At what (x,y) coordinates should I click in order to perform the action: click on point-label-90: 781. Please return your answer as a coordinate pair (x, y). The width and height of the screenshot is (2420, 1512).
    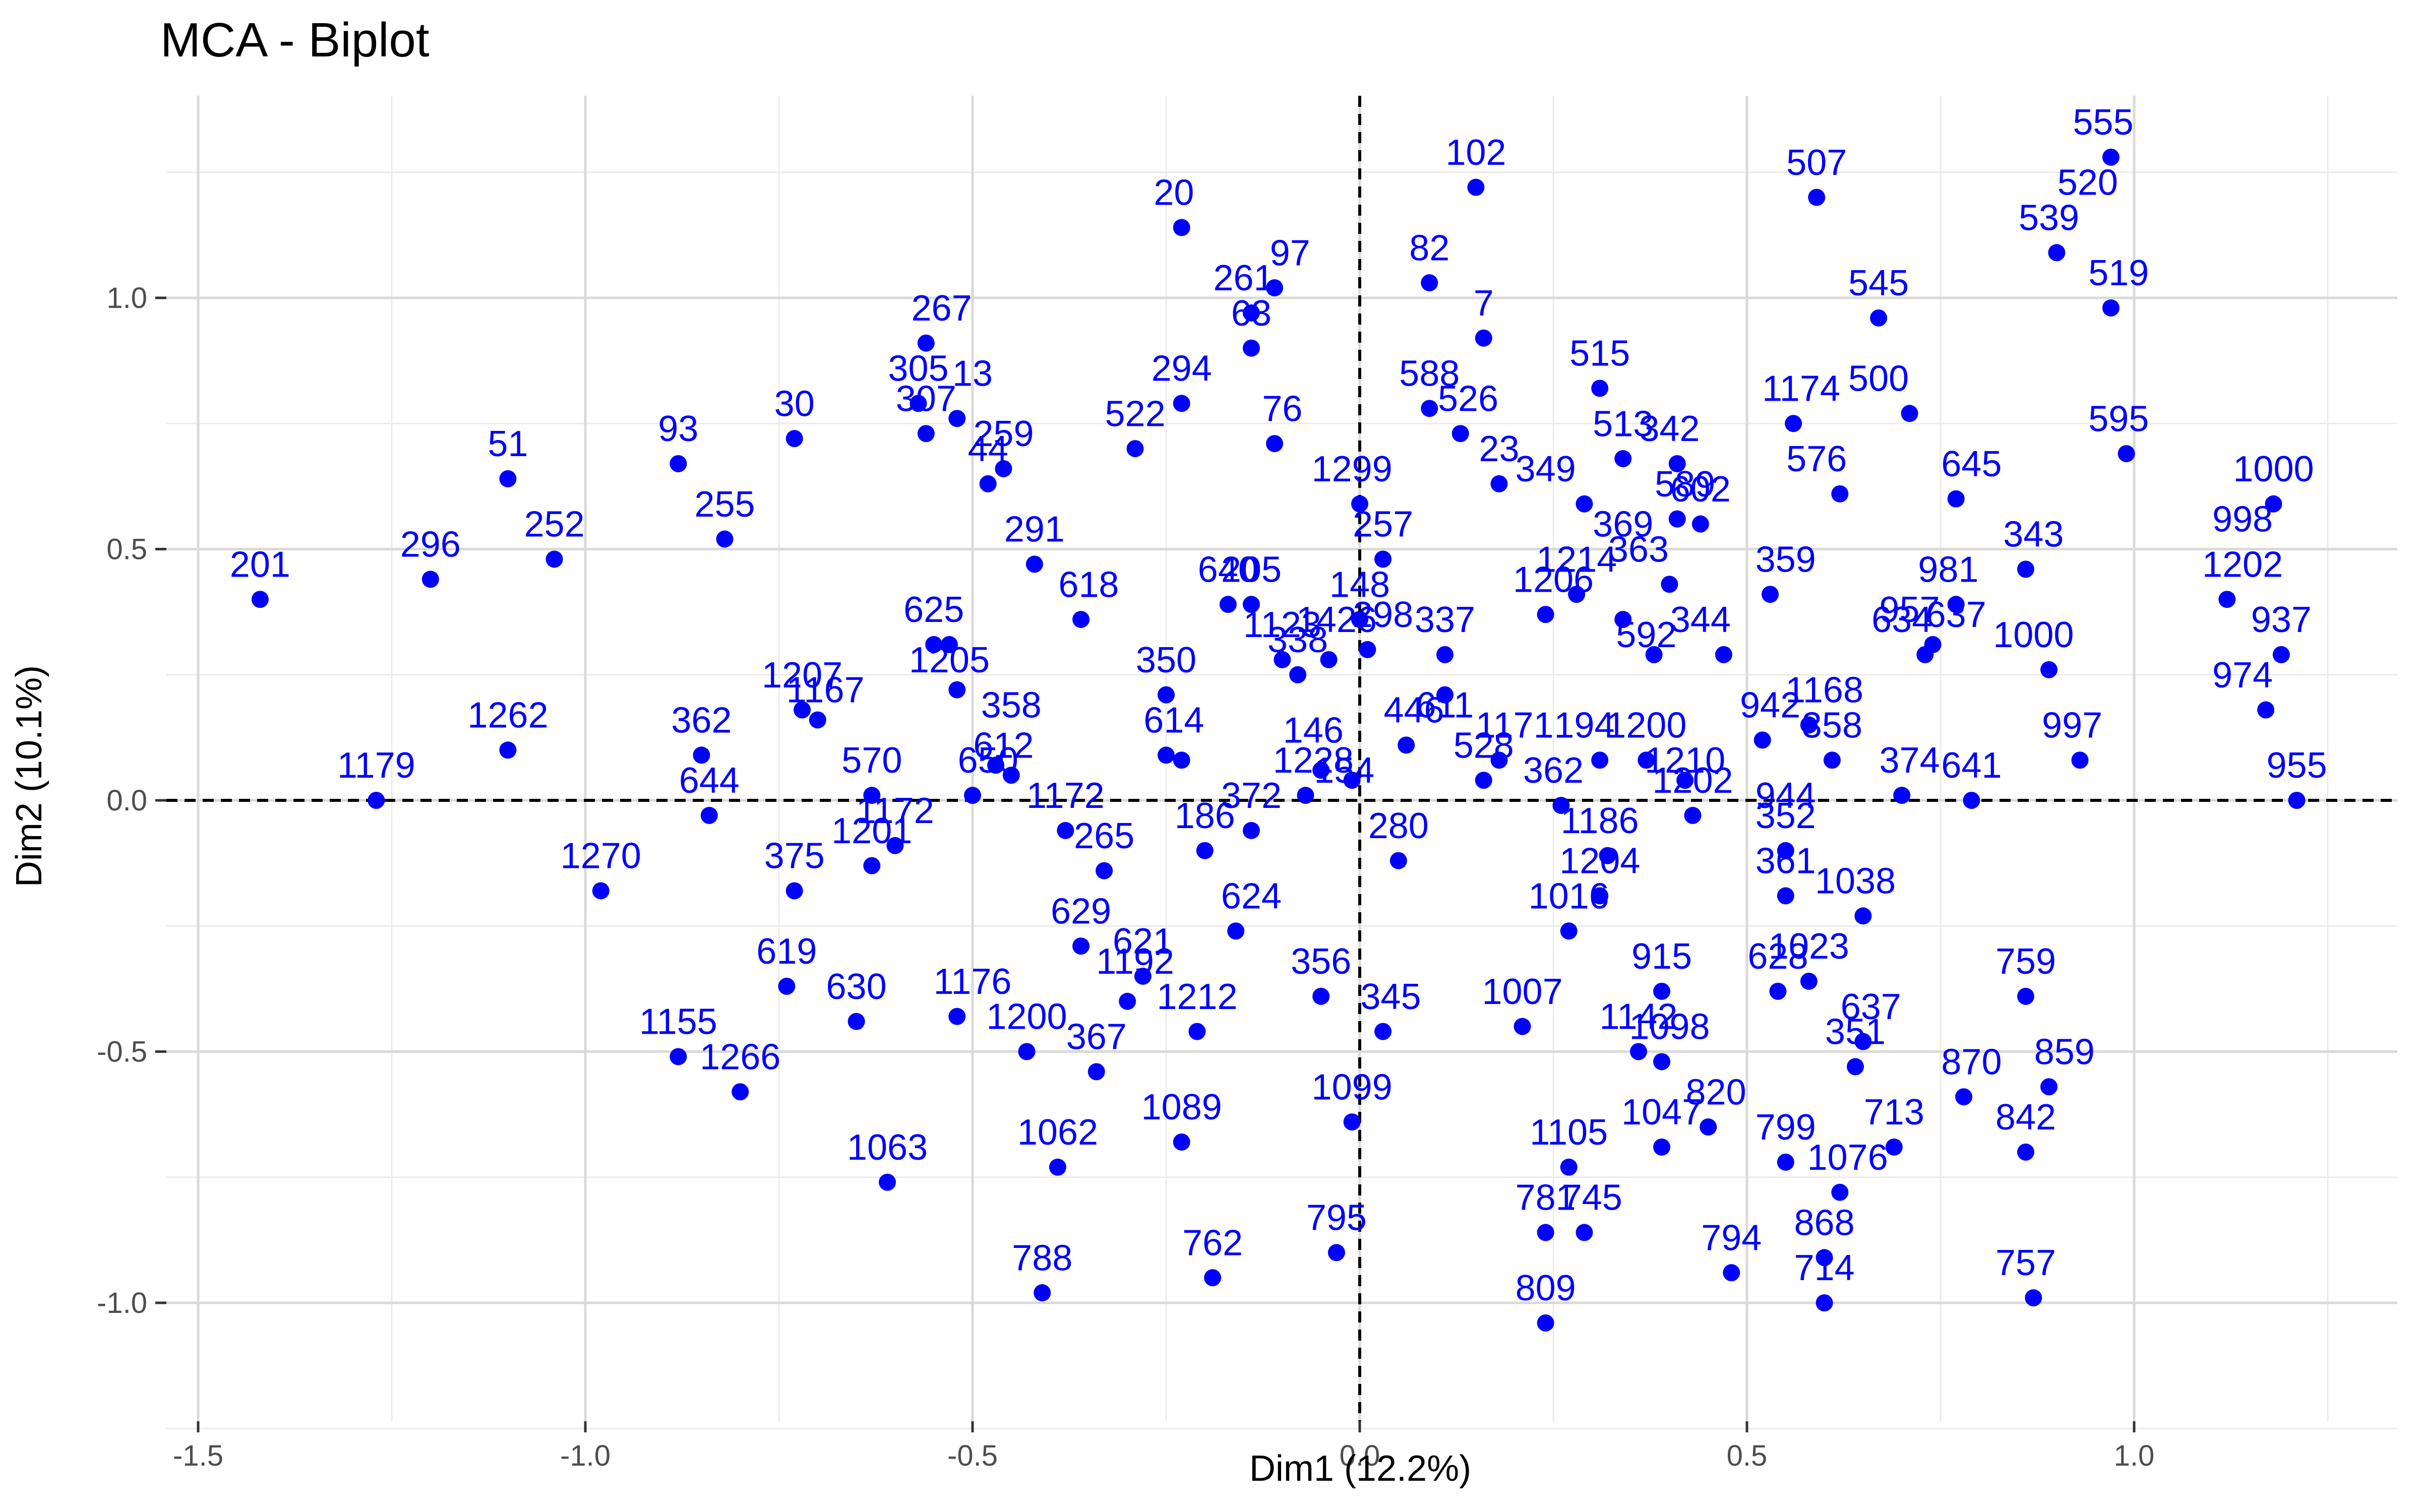
    Looking at the image, I should click on (1546, 1198).